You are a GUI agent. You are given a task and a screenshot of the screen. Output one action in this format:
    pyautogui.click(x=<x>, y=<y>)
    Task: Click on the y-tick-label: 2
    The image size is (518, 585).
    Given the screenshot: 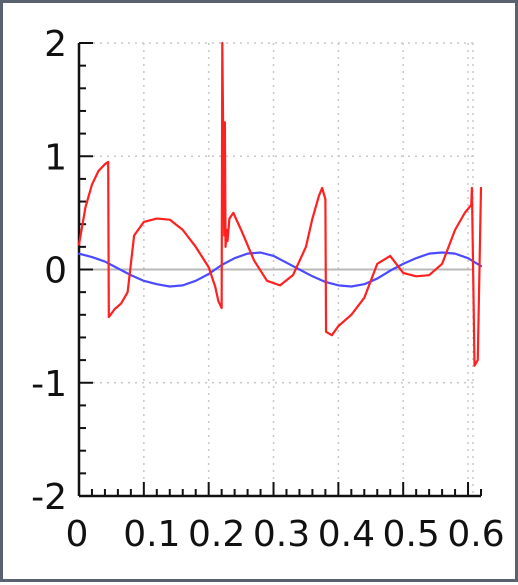 What is the action you would take?
    pyautogui.click(x=55, y=44)
    